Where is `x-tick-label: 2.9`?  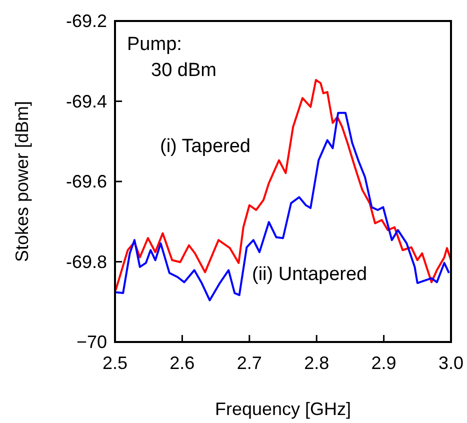
x-tick-label: 2.9 is located at coordinates (383, 363).